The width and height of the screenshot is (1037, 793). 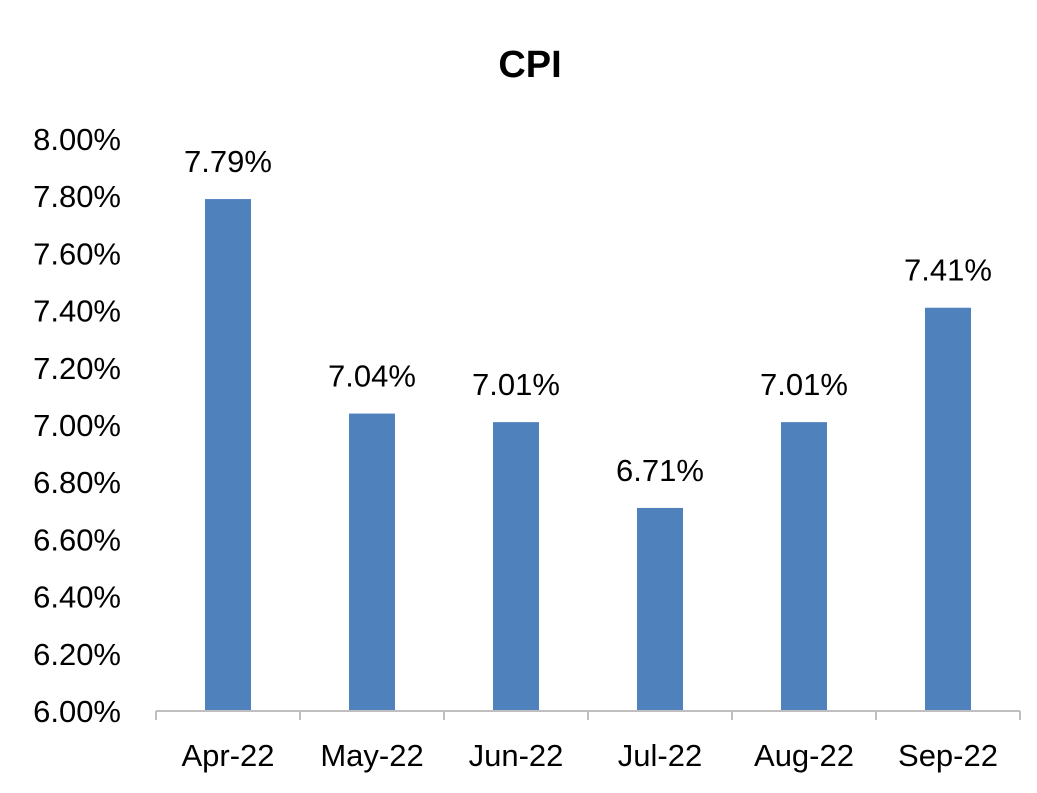 What do you see at coordinates (660, 470) in the screenshot?
I see `data-label: 6.71%` at bounding box center [660, 470].